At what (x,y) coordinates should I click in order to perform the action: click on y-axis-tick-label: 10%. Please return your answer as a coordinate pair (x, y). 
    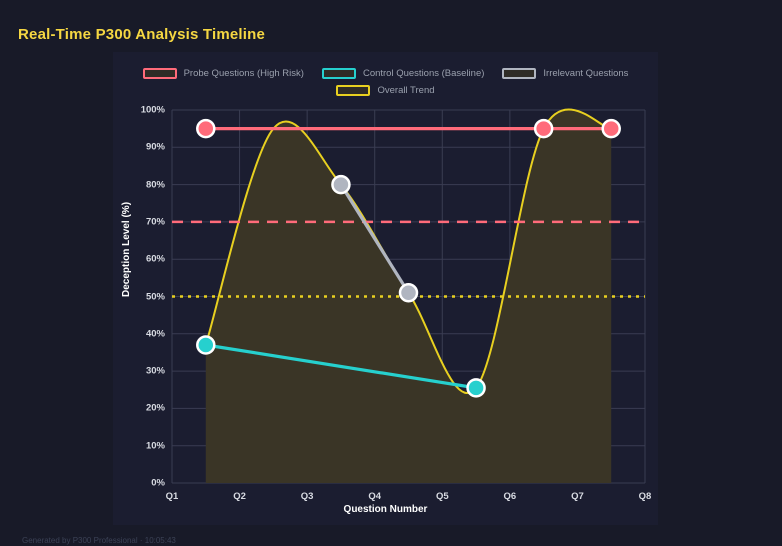
    Looking at the image, I should click on (155, 446).